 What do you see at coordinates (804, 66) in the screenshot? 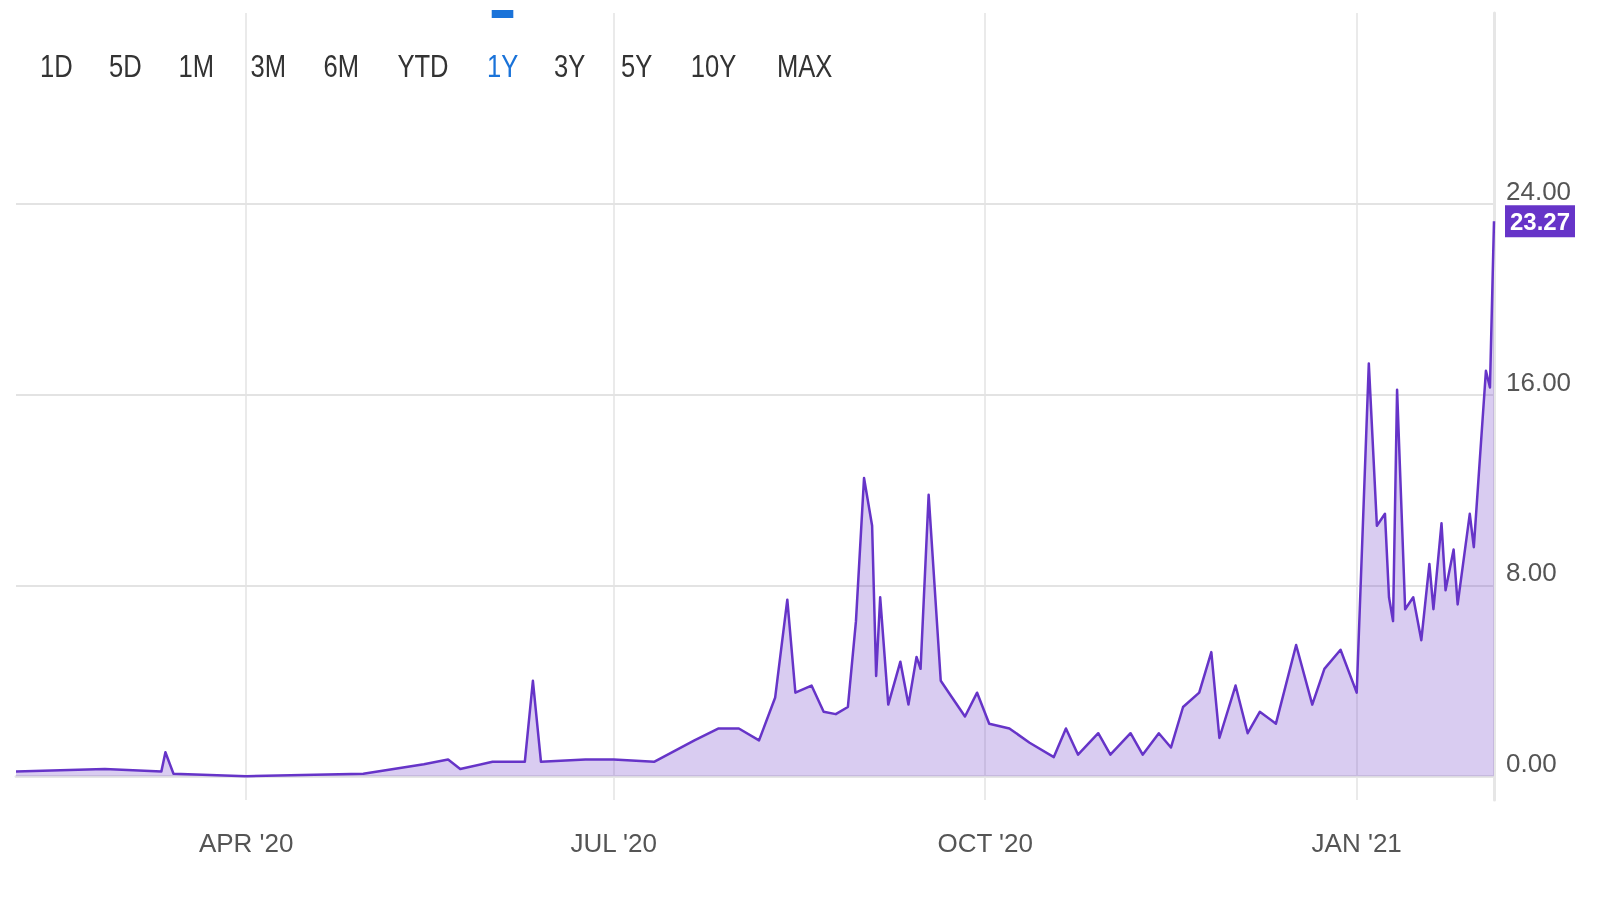
I see `annotation: MAX` at bounding box center [804, 66].